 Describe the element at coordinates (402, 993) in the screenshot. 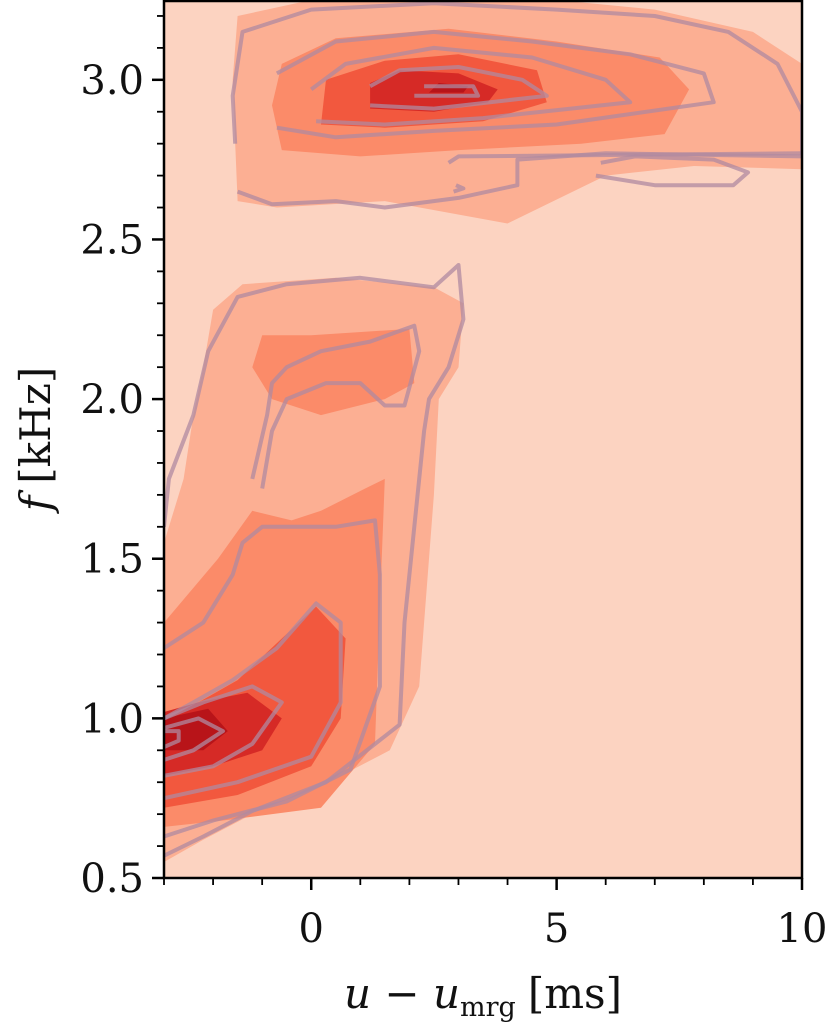

I see `x-axis-label-main: u − u` at that location.